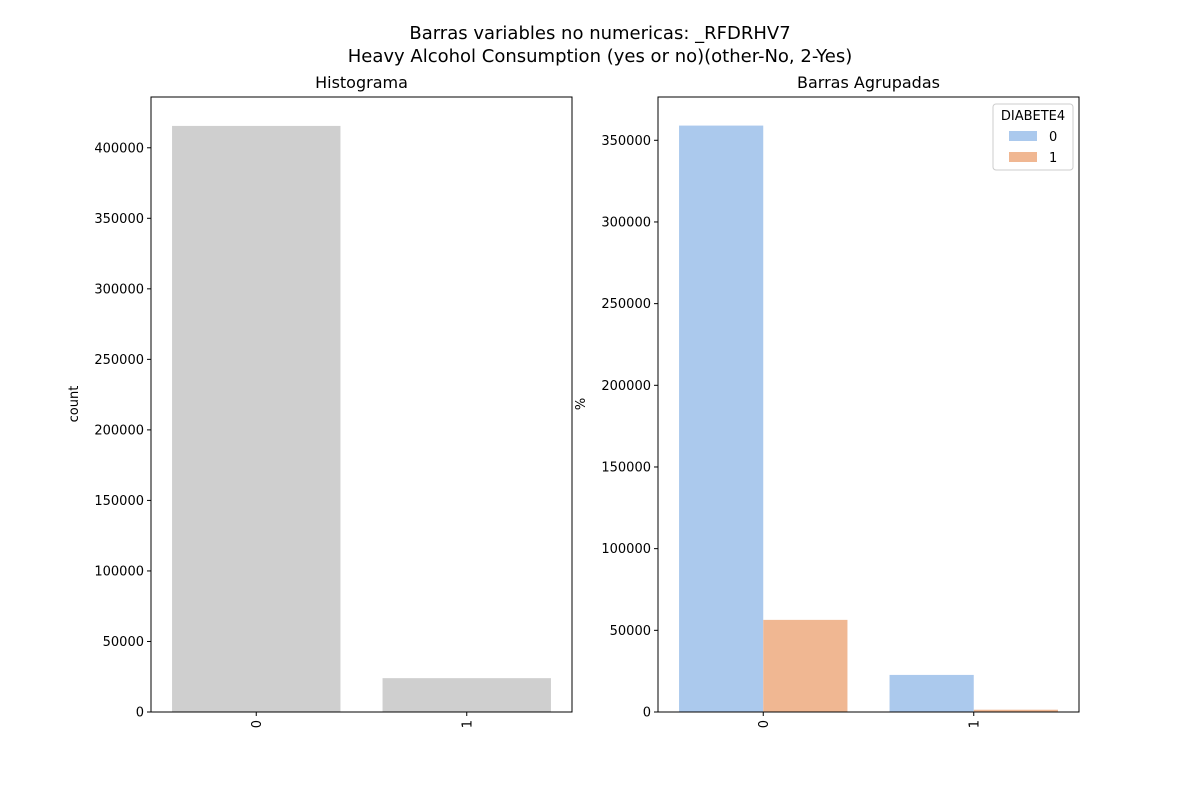  What do you see at coordinates (581, 404) in the screenshot?
I see `grouped-bars-y-label: %` at bounding box center [581, 404].